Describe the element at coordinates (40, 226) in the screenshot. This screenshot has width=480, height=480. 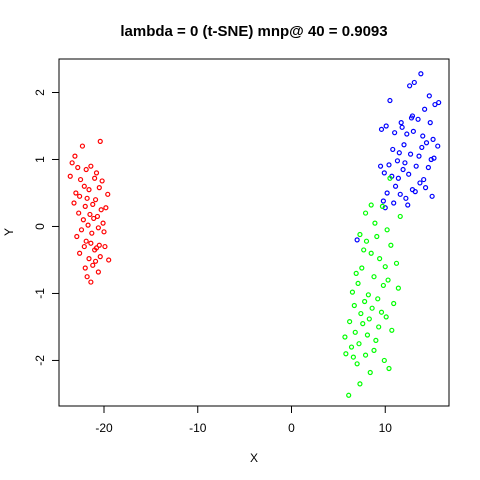
I see `y-tick-label: 0` at that location.